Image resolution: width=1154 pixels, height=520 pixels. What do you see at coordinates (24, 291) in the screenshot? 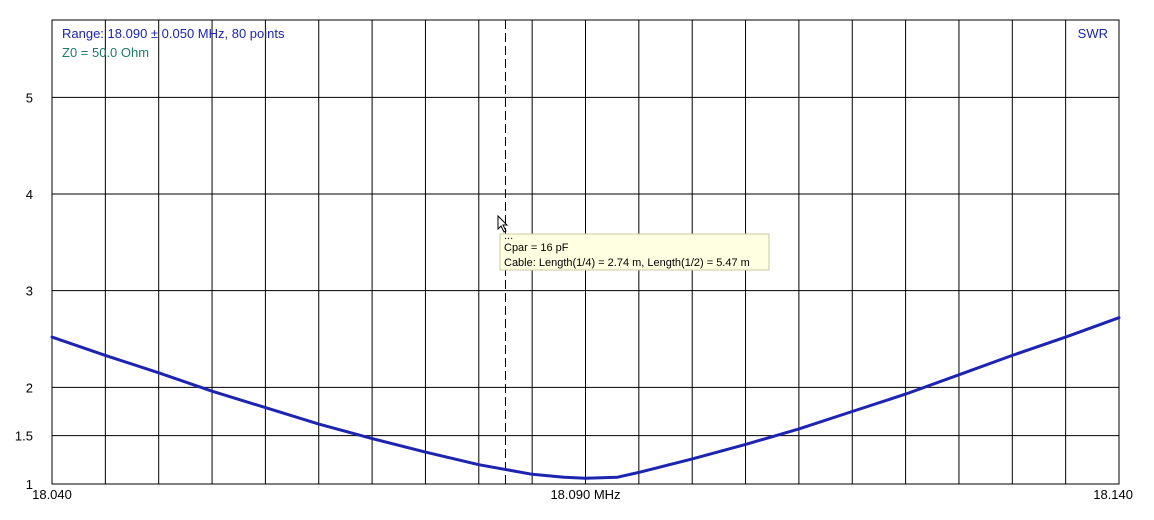
I see `y-axis-ticks: 1 1.5 2 3 4 5` at bounding box center [24, 291].